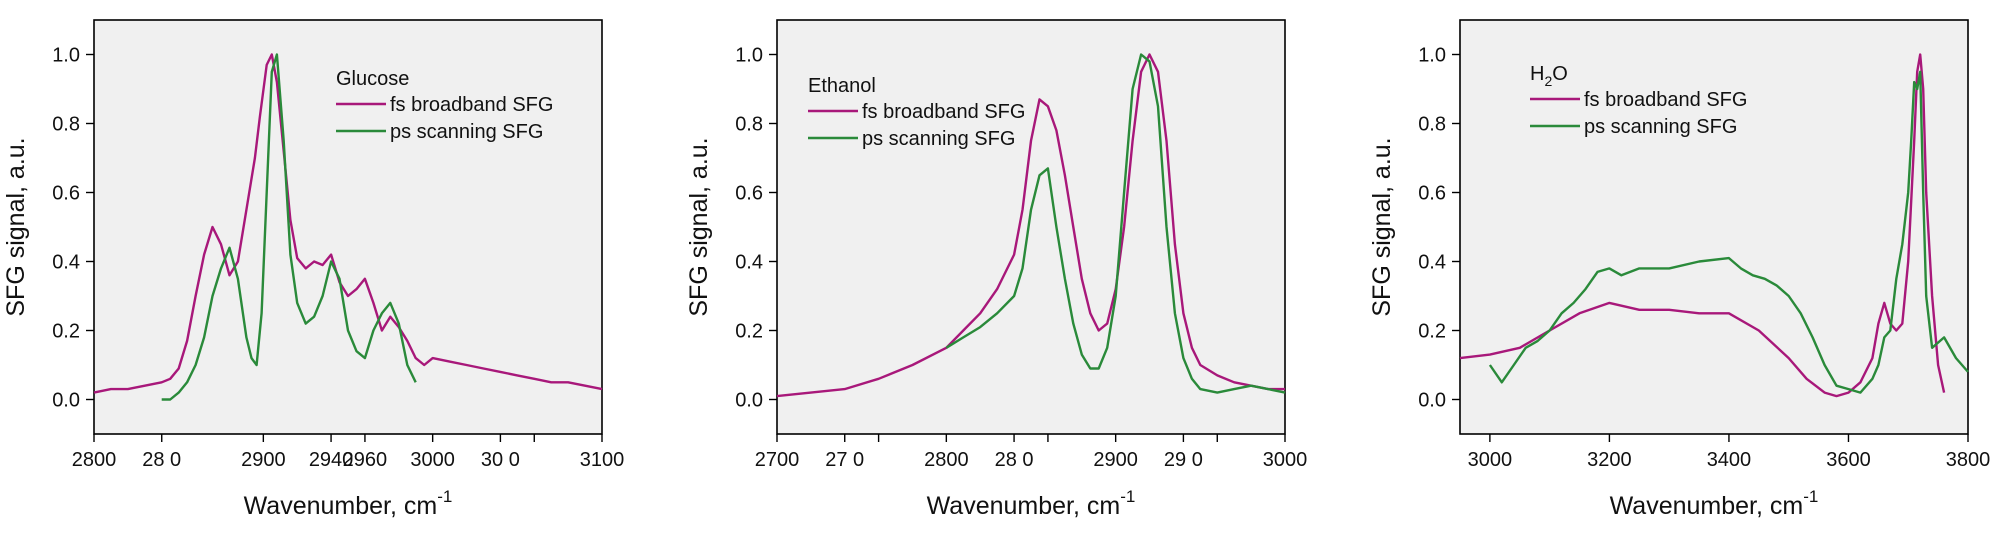 Image resolution: width=2000 pixels, height=534 pixels. What do you see at coordinates (365, 460) in the screenshot?
I see `x-tick-label: 2960` at bounding box center [365, 460].